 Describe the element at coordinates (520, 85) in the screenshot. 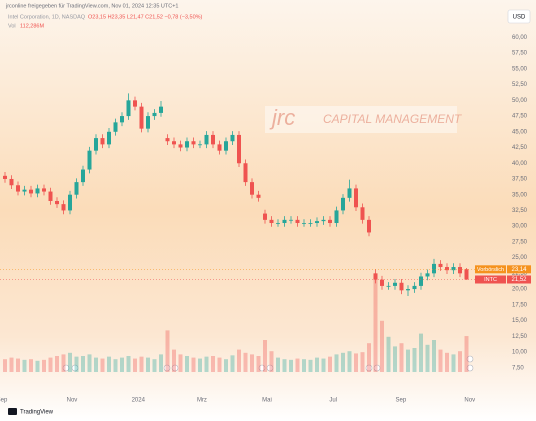

I see `y-tick-label: 52,50` at that location.